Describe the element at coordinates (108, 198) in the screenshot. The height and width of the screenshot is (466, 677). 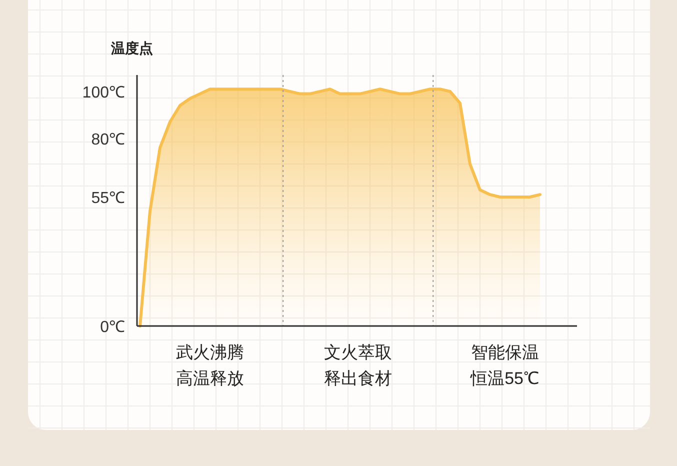
I see `y-tick-label: 55℃` at that location.